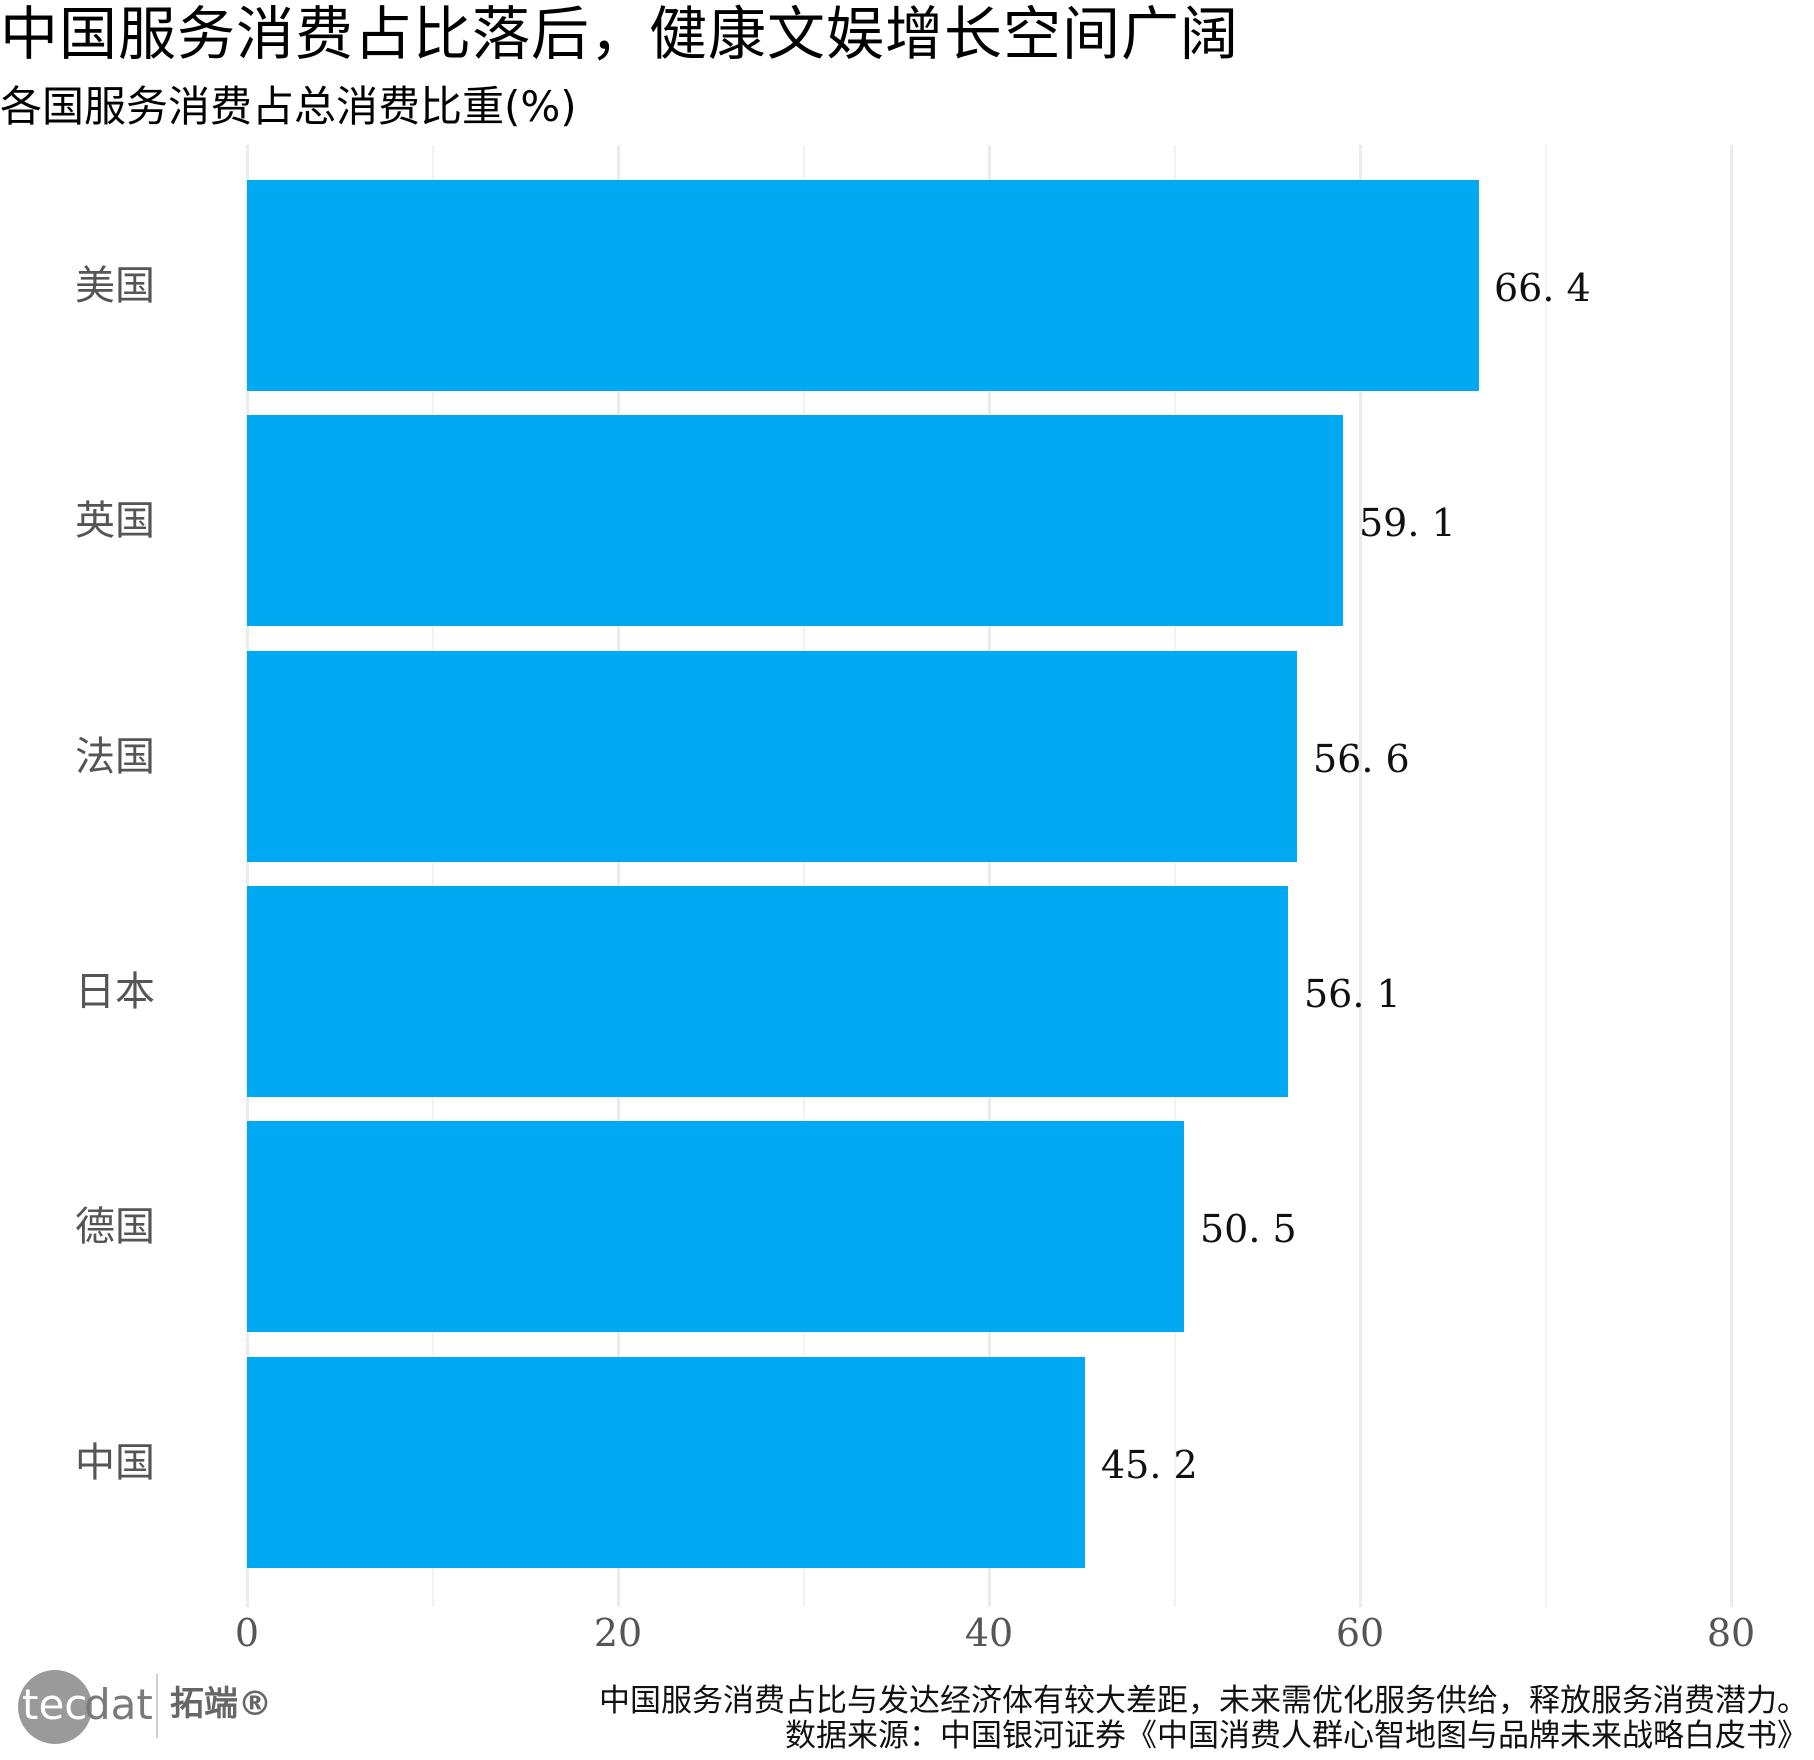 The height and width of the screenshot is (1760, 1814). Describe the element at coordinates (221, 1704) in the screenshot. I see `logo-text-cn: 拓端®` at that location.